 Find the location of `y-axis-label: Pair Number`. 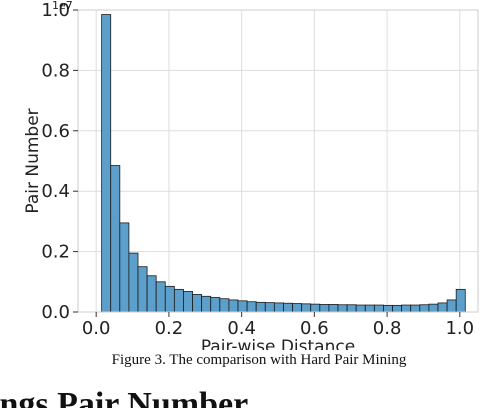

y-axis-label: Pair Number is located at coordinates (33, 160).